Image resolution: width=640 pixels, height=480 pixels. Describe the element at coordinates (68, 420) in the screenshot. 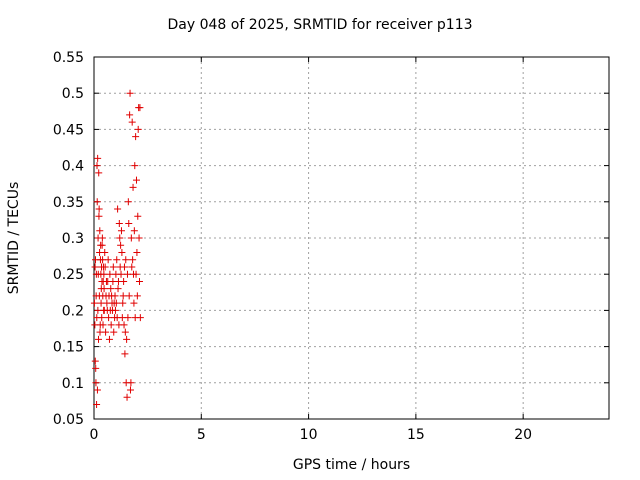

I see `y-tick-label: 0.05` at that location.